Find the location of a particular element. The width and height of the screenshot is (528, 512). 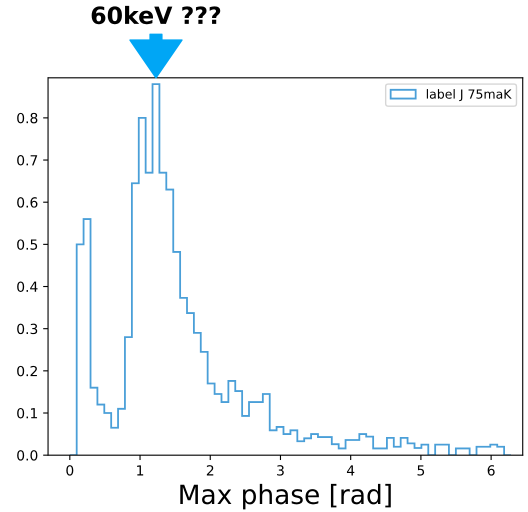

y-tick-label: 0.8 is located at coordinates (27, 118).